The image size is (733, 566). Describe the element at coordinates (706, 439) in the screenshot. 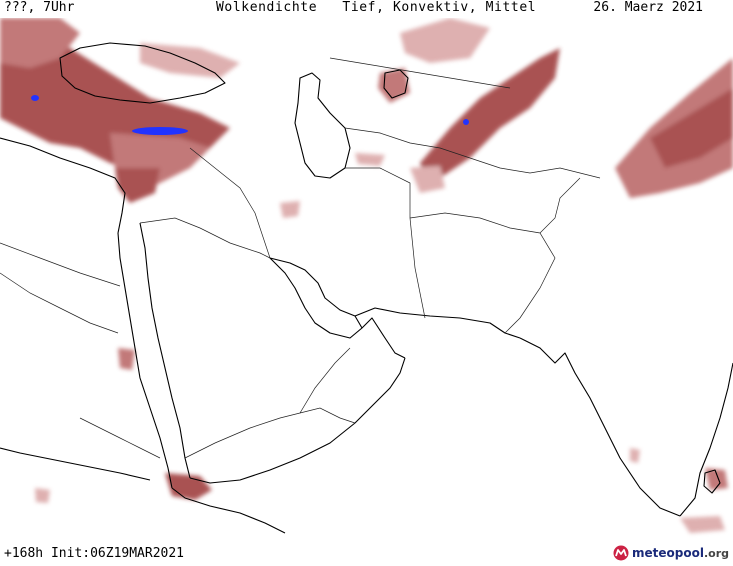

I see `coastline-india-east` at that location.